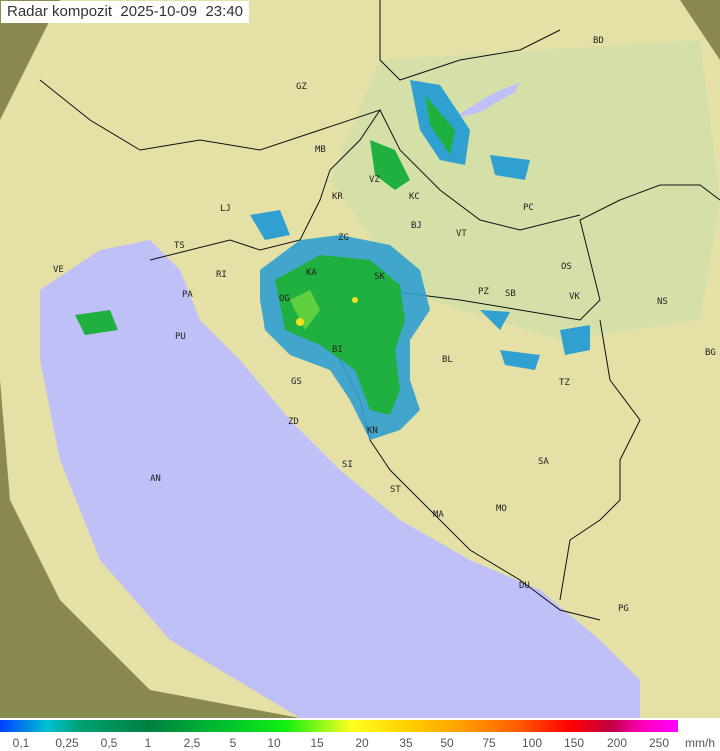 The image size is (720, 751). Describe the element at coordinates (438, 515) in the screenshot. I see `city-label-ma: MA` at that location.